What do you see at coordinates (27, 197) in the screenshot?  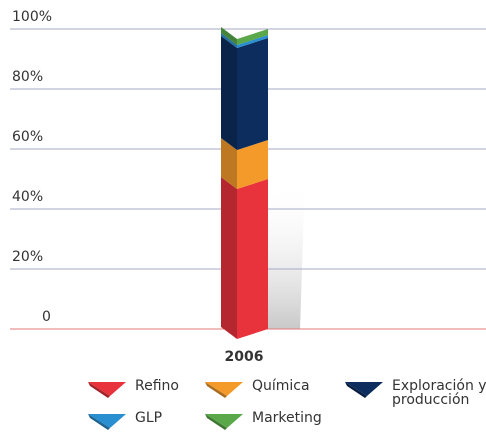 I see `y-tick-label: 40%` at bounding box center [27, 197].